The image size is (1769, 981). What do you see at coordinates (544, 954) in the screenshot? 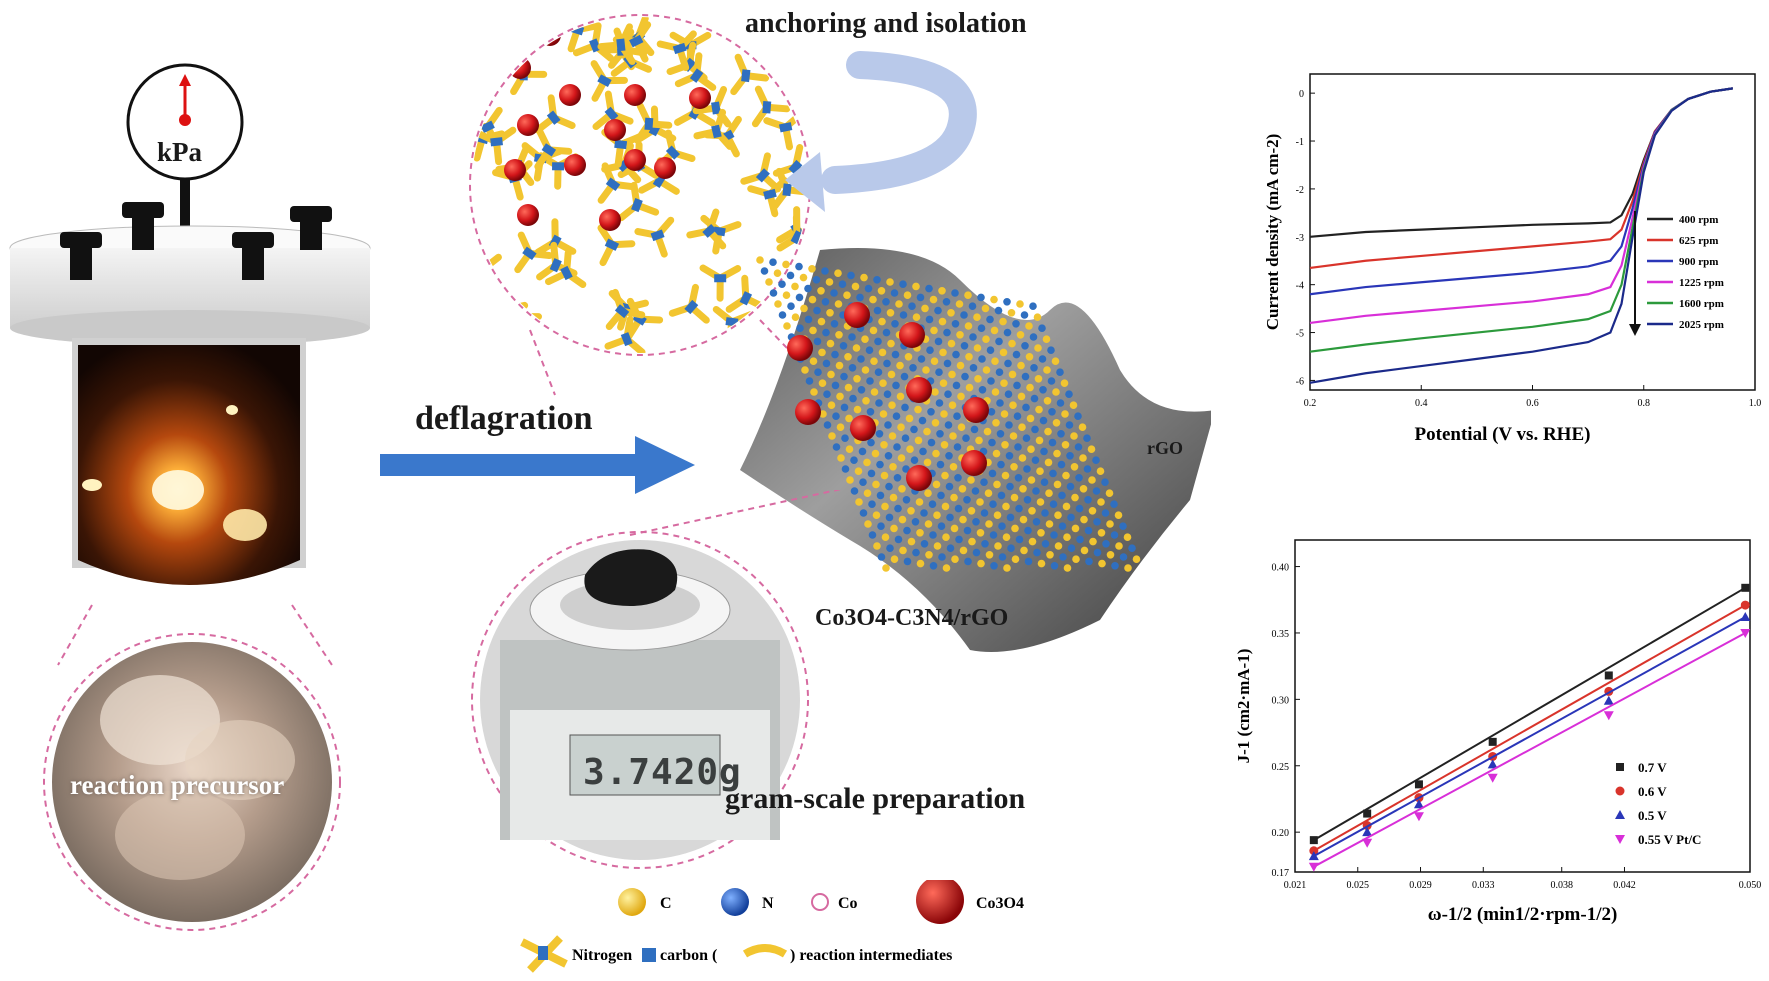
I see `legend-intermediate-marker` at bounding box center [544, 954].